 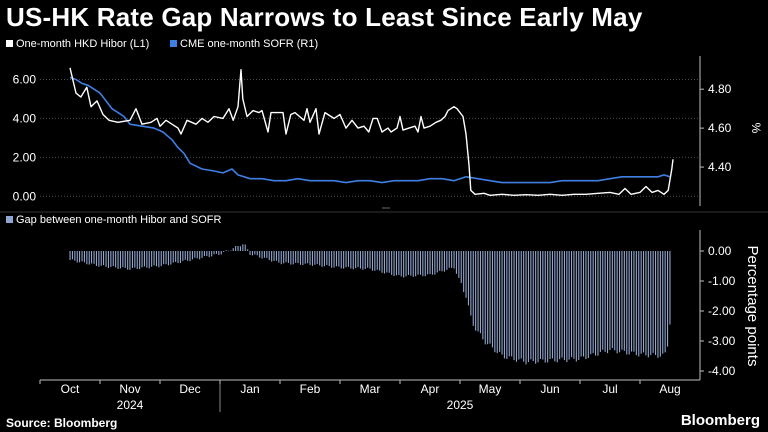 I want to click on x-axis-month-label: Jul, so click(x=609, y=389).